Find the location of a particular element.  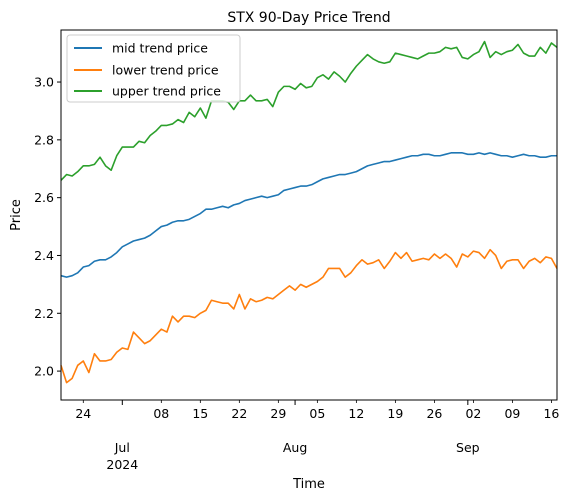

legend-label-upper: upper trend price is located at coordinates (166, 91).